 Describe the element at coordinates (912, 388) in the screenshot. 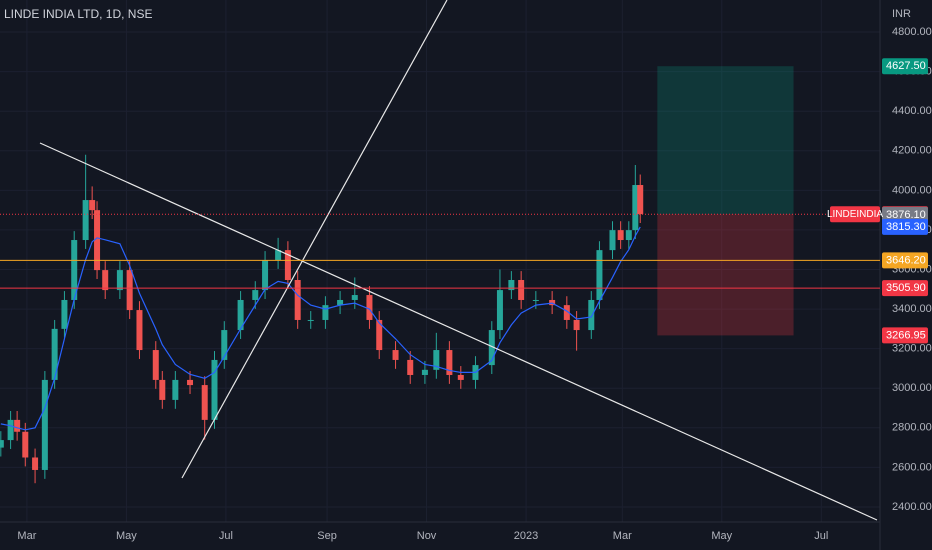

I see `y-tick-label: 3000.00` at that location.